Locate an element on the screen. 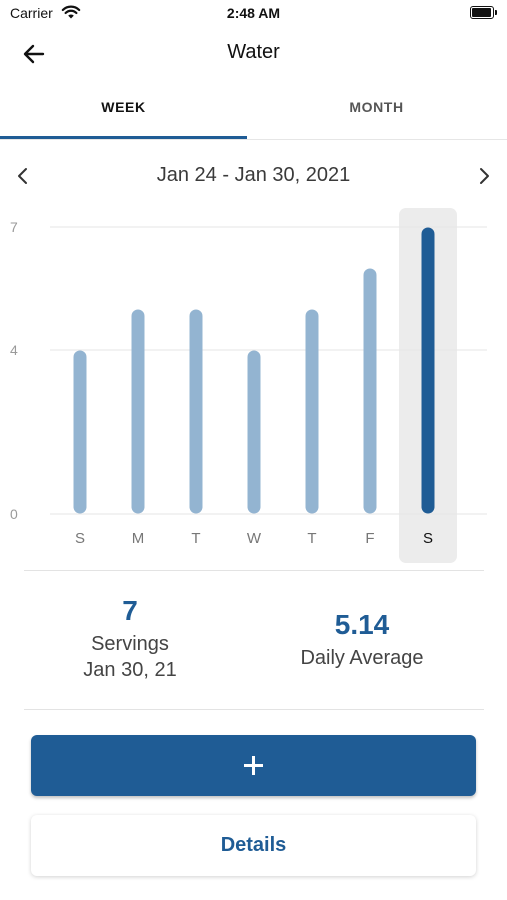  chevron-left-icon is located at coordinates (23, 176).